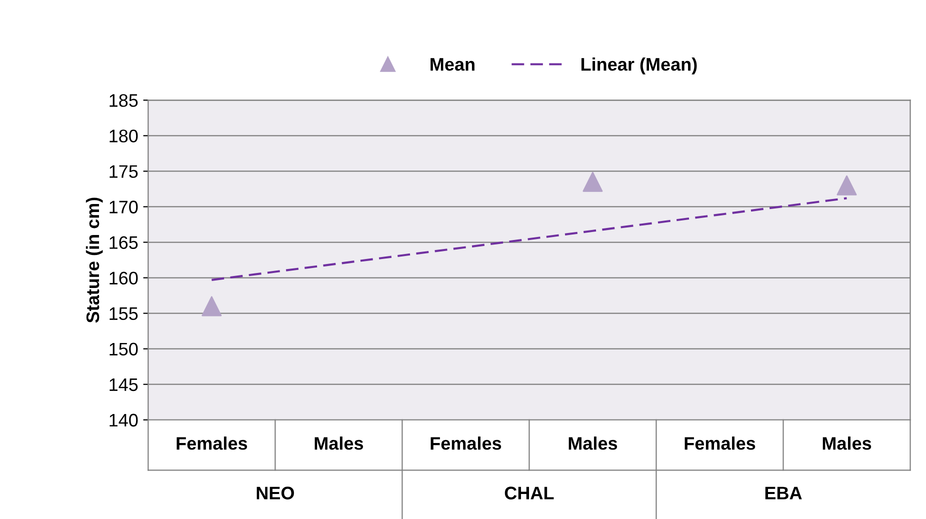 The image size is (926, 519). What do you see at coordinates (124, 136) in the screenshot?
I see `y-tick-label: 180` at bounding box center [124, 136].